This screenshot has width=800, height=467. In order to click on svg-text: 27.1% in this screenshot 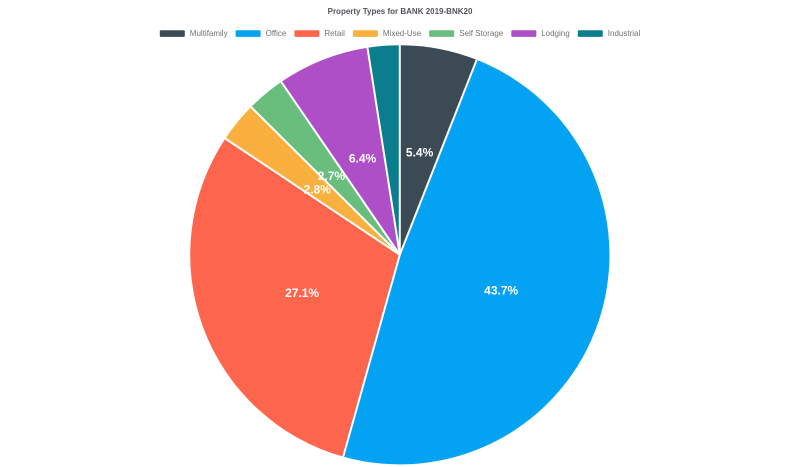, I will do `click(302, 293)`.